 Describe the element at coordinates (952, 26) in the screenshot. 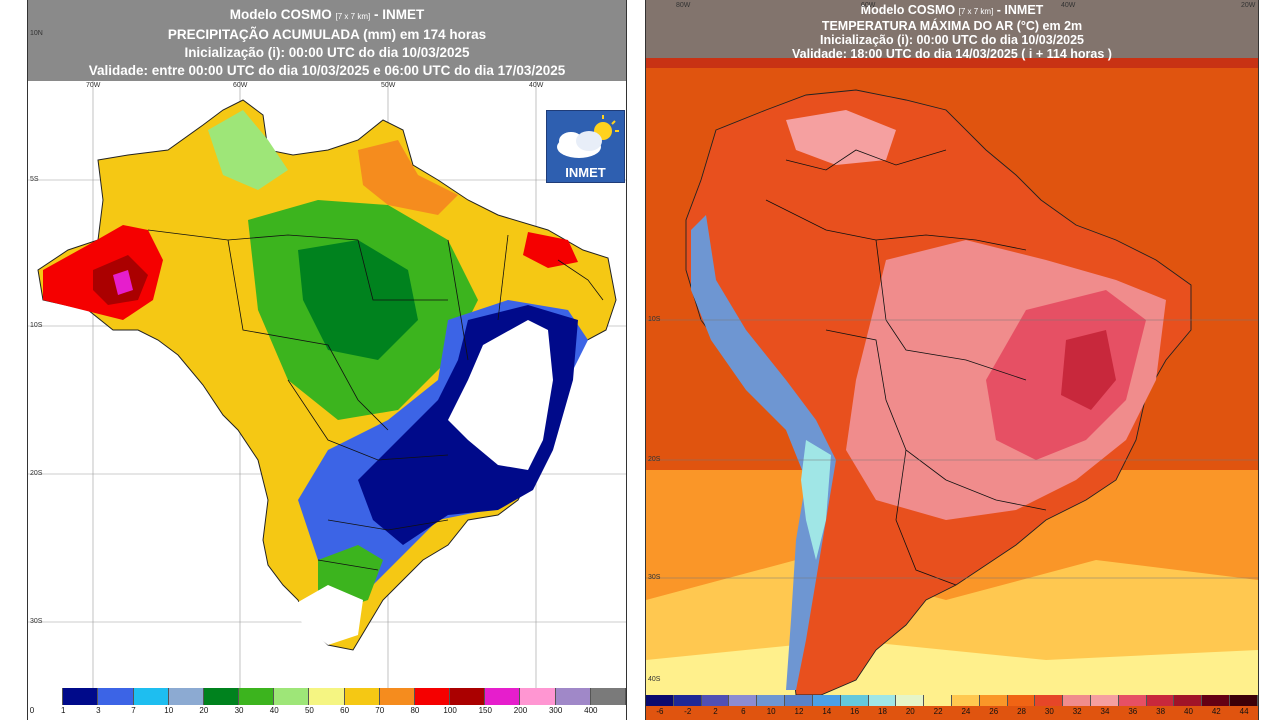

I see `map-title: TEMPERATURA MÁXIMA DO AR (°C) em 2m` at that location.